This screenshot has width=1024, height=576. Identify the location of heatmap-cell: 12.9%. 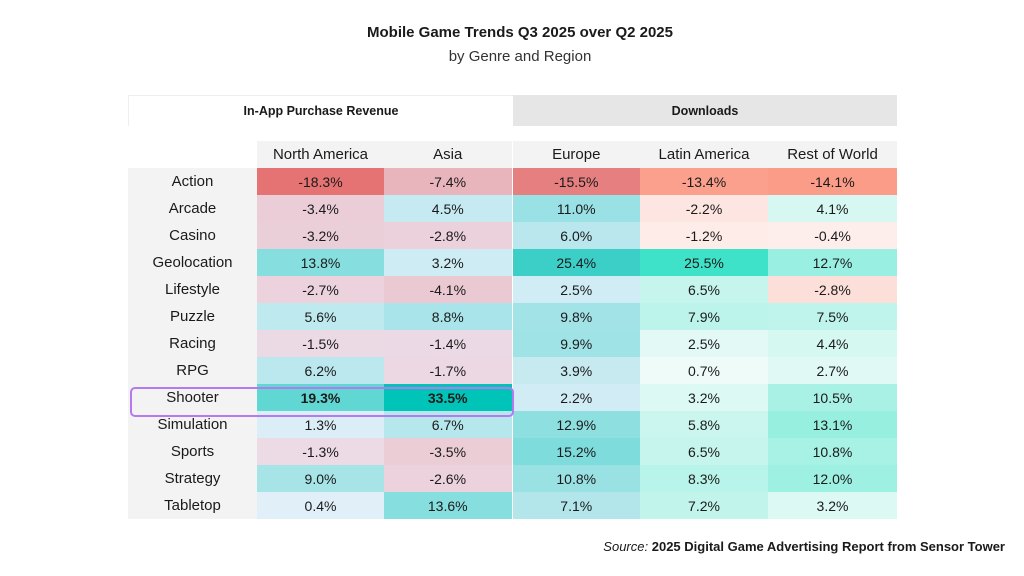
(575, 424).